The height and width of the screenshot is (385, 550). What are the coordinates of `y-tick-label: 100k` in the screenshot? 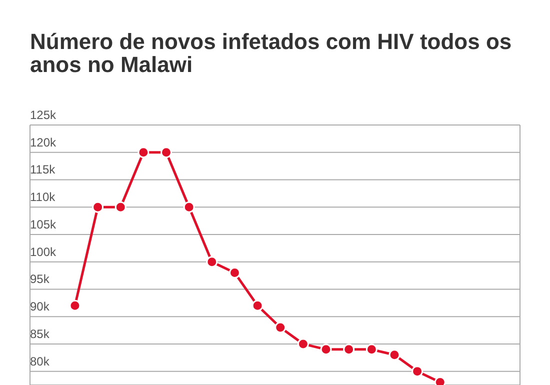 It's located at (44, 251).